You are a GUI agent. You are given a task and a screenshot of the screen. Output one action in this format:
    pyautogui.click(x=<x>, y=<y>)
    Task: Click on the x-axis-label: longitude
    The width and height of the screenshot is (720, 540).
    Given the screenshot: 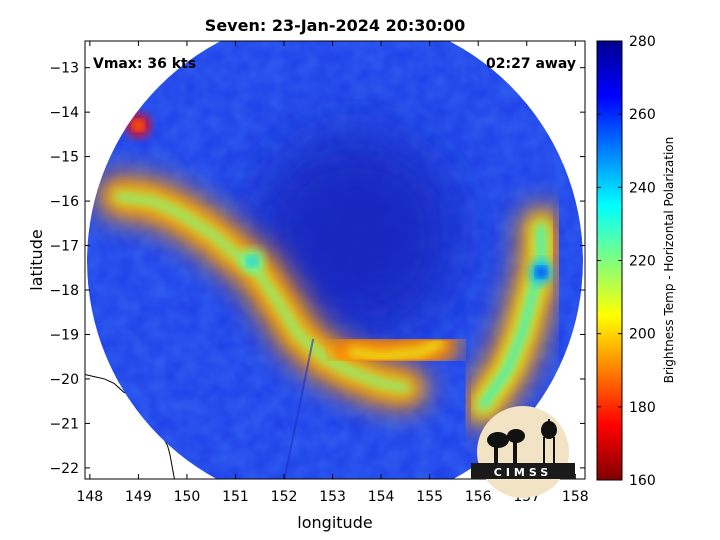 What is the action you would take?
    pyautogui.click(x=334, y=522)
    